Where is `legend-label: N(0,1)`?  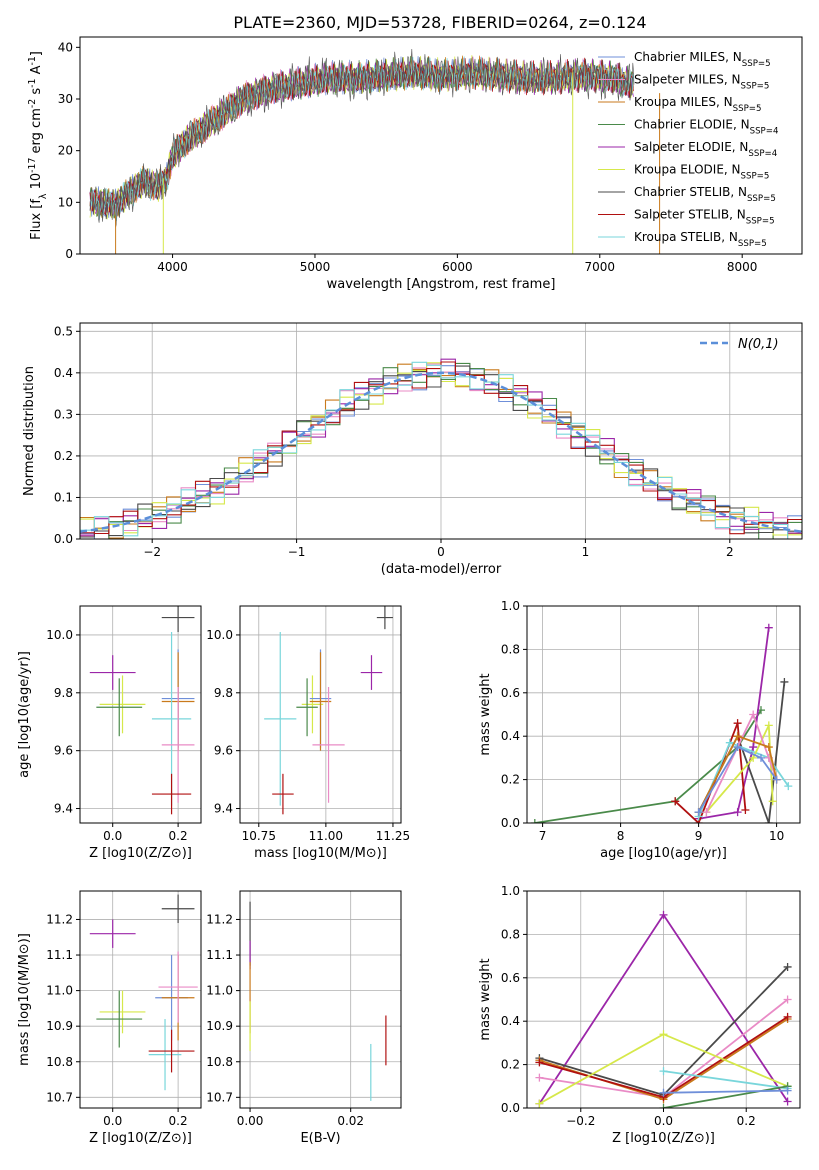
legend-label: N(0,1) is located at coordinates (758, 344).